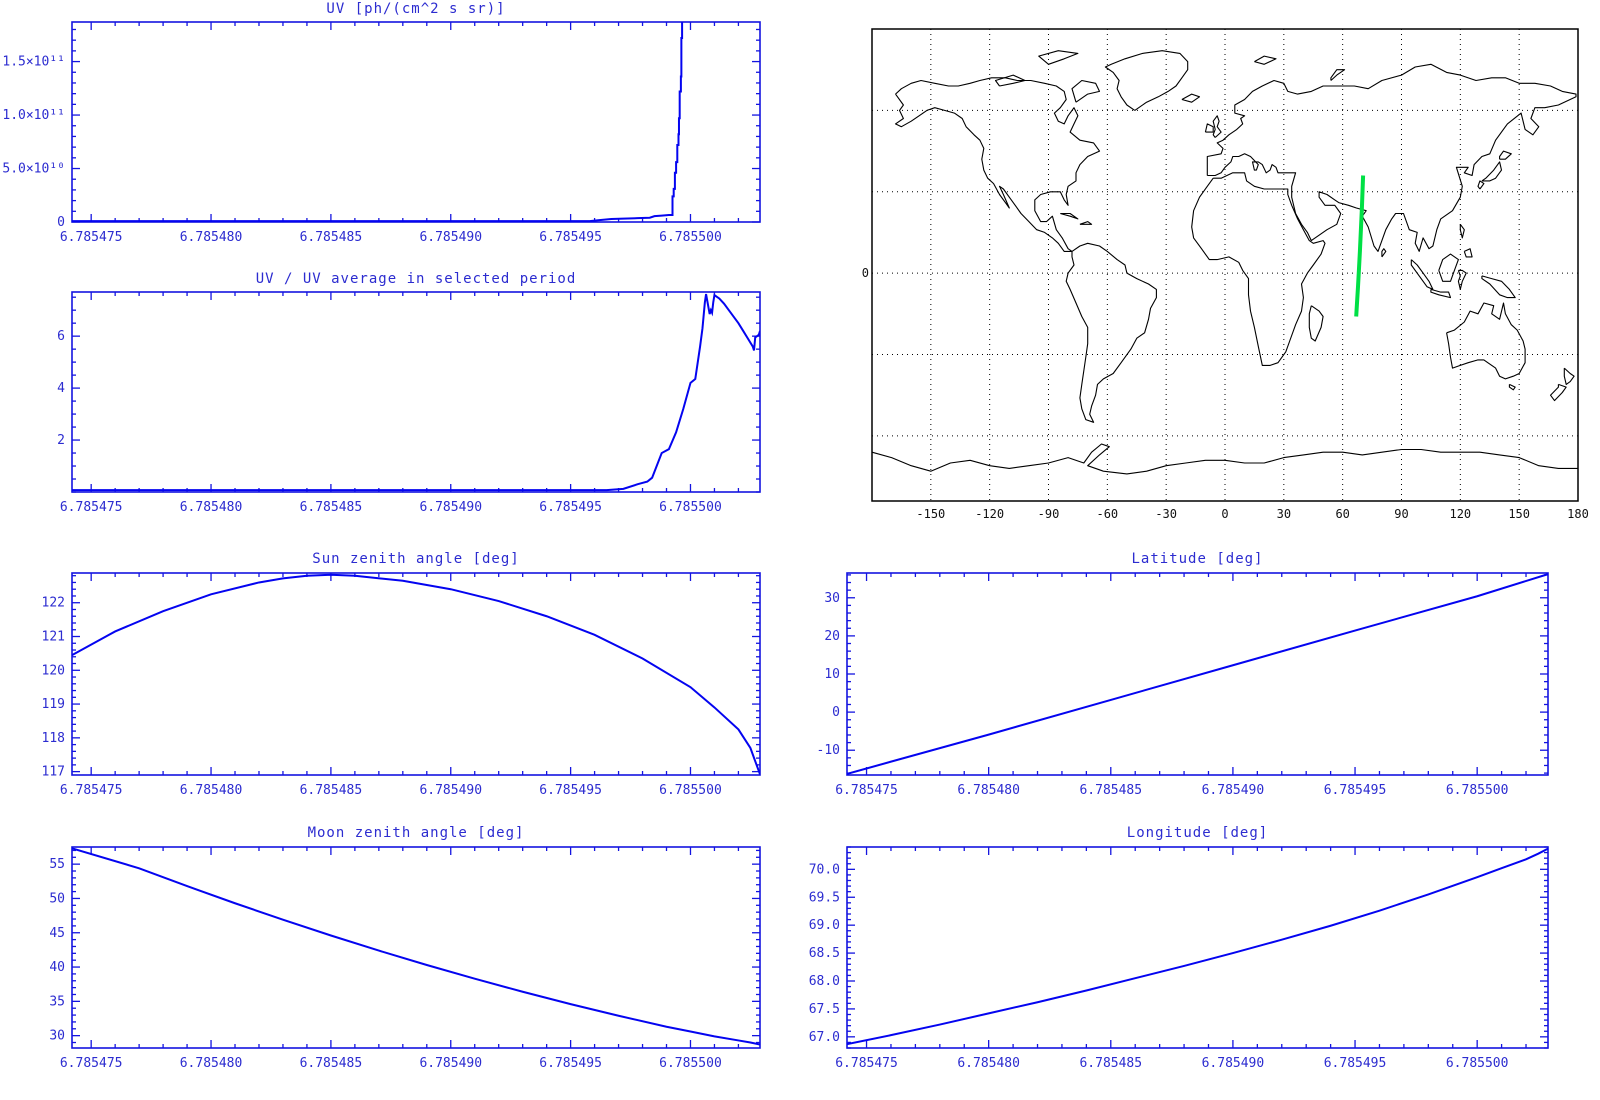 This screenshot has width=1600, height=1100. I want to click on latitude-xtick-label: 6.785485, so click(1110, 790).